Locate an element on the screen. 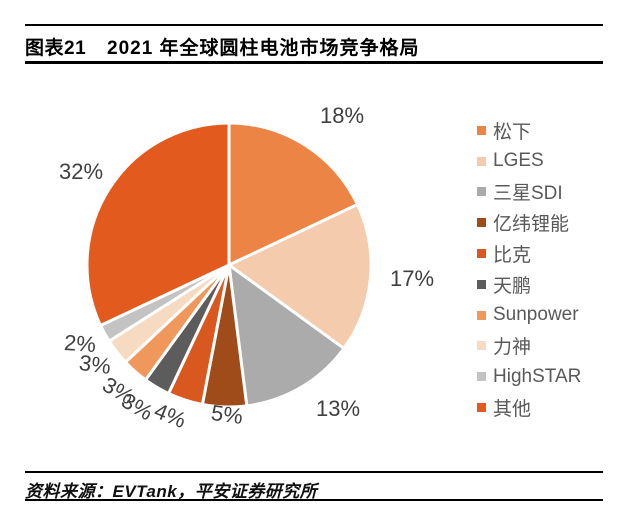  legend-label: 天鹏 is located at coordinates (512, 286).